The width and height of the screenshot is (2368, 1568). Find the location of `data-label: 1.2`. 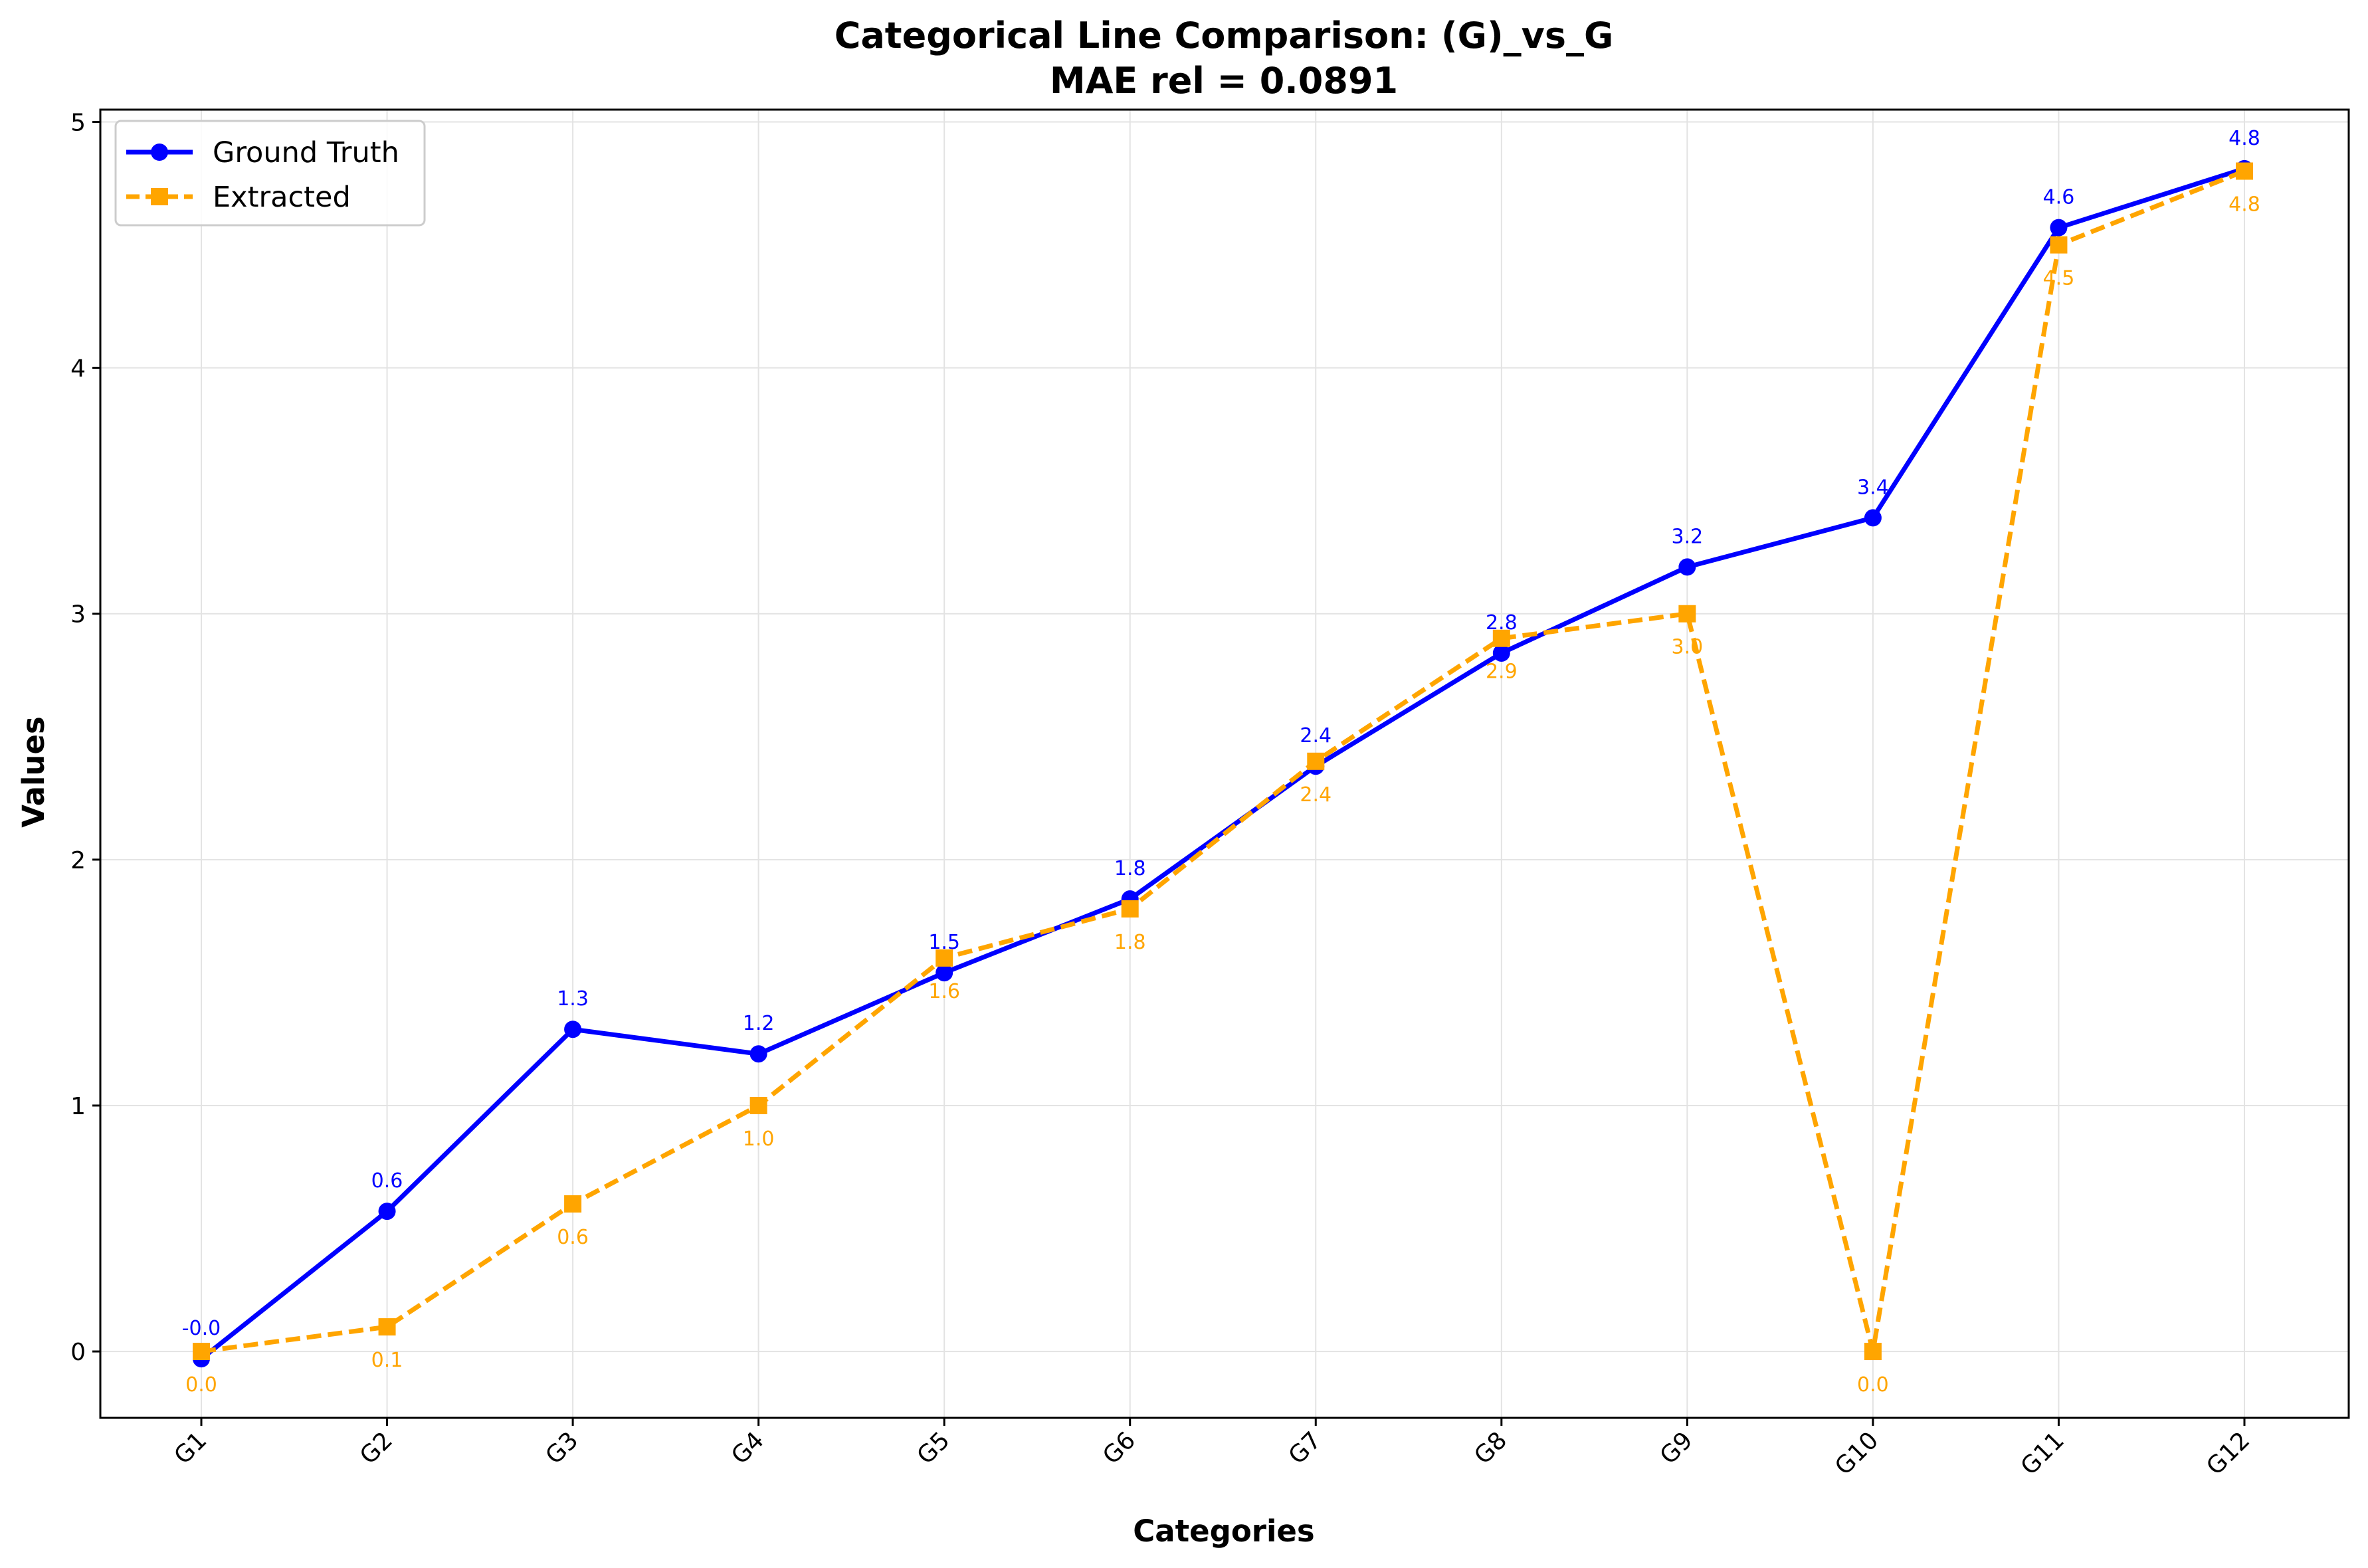

data-label: 1.2 is located at coordinates (759, 1023).